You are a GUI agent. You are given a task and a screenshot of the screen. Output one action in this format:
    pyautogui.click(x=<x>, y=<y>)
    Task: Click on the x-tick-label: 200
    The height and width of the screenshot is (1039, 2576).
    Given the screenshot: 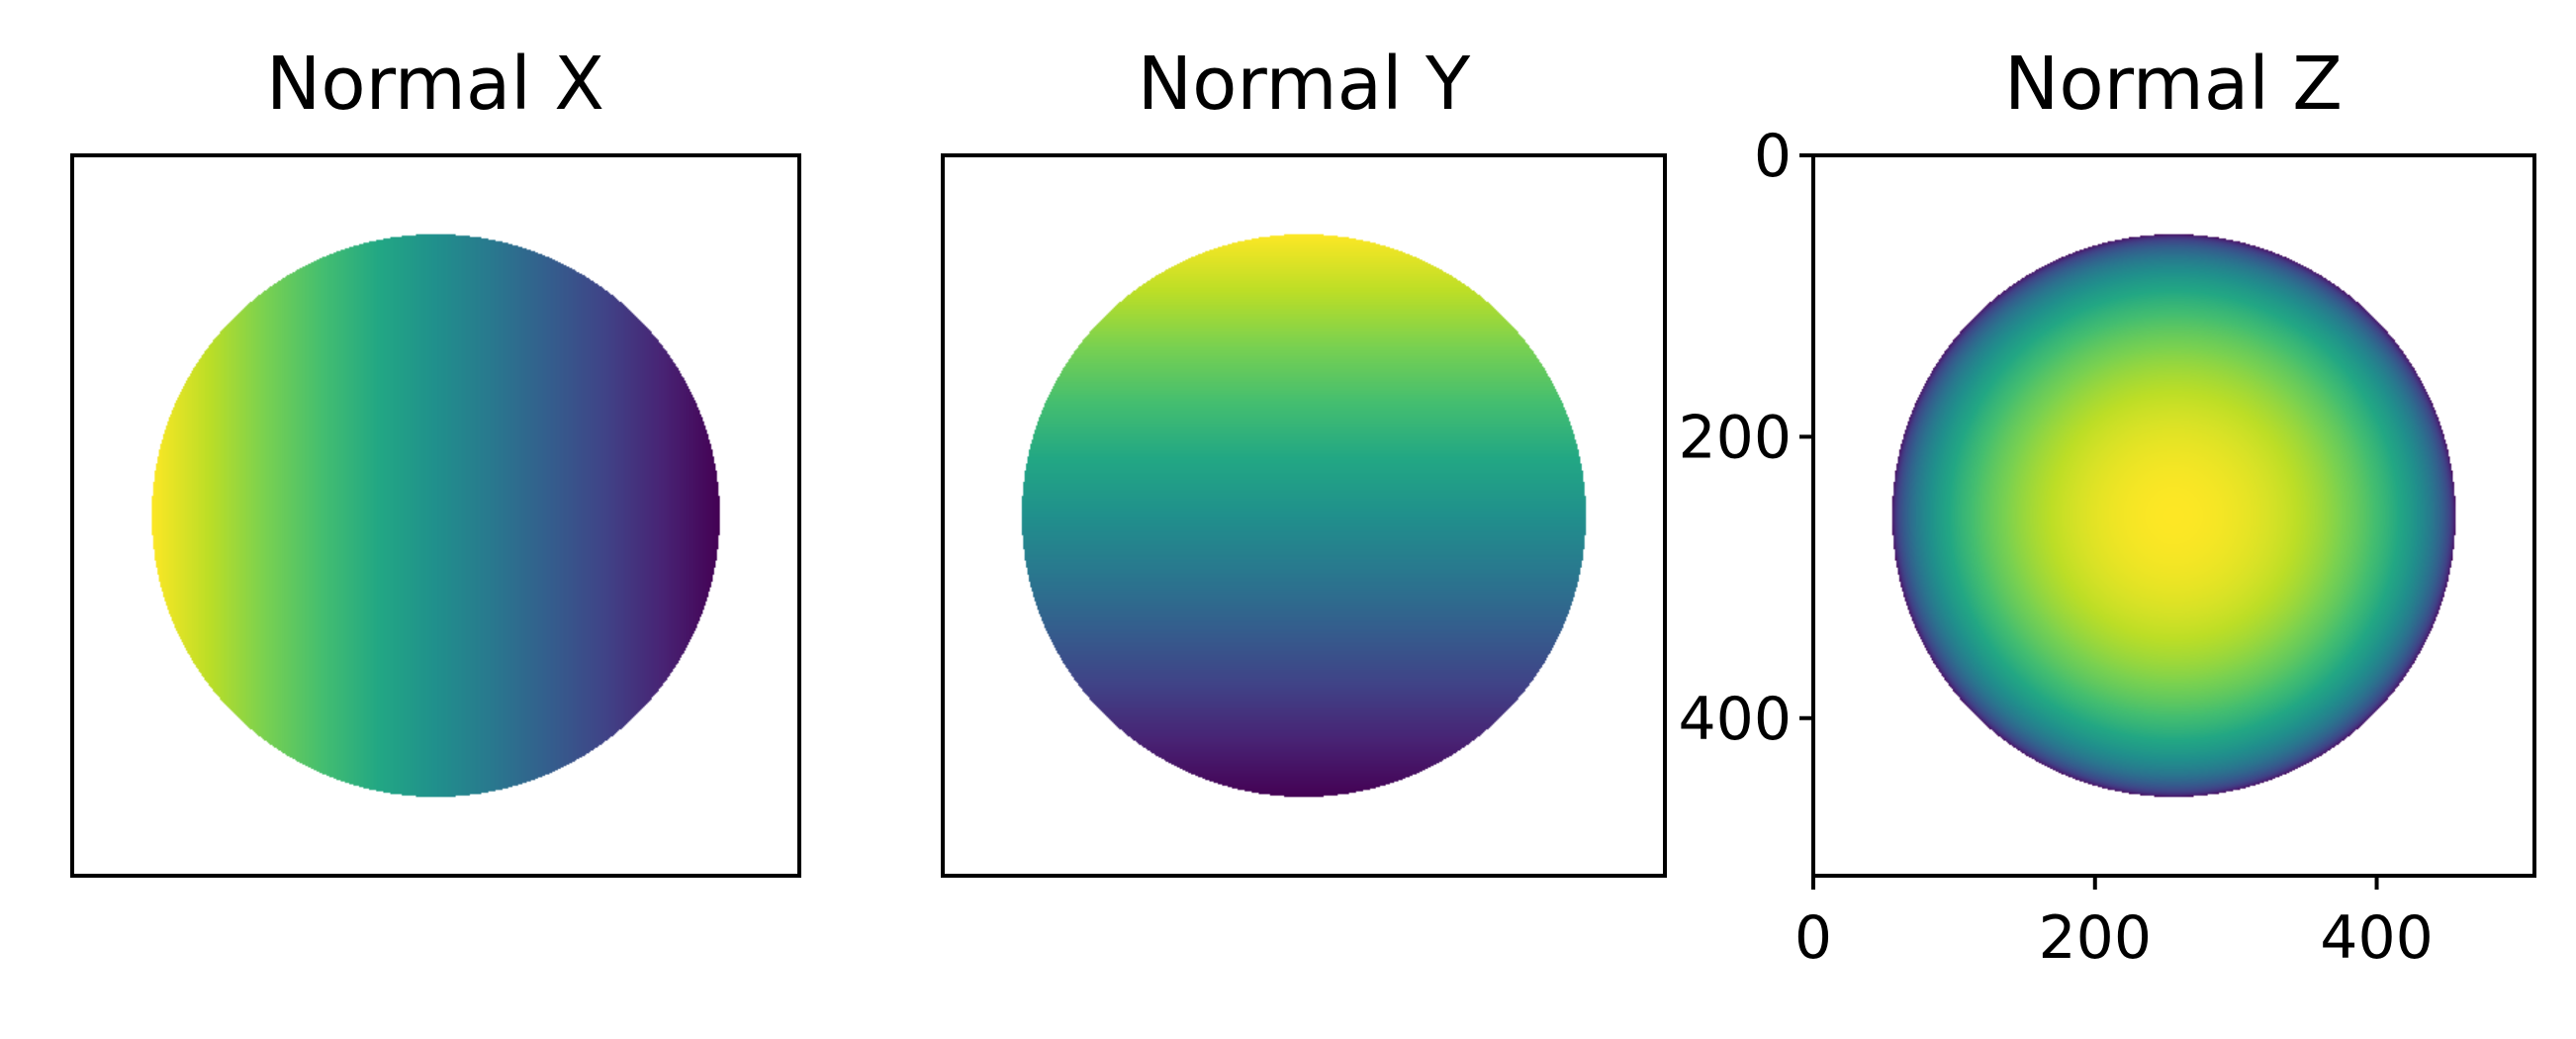 What is the action you would take?
    pyautogui.click(x=2096, y=938)
    